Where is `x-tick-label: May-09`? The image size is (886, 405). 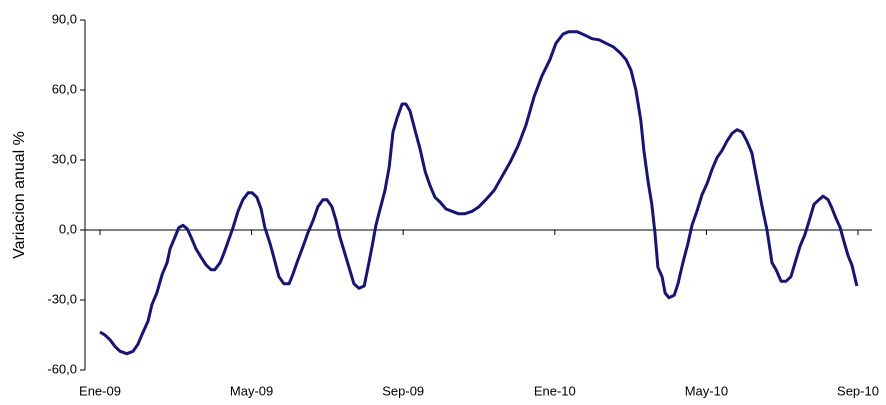 x-tick-label: May-09 is located at coordinates (251, 390).